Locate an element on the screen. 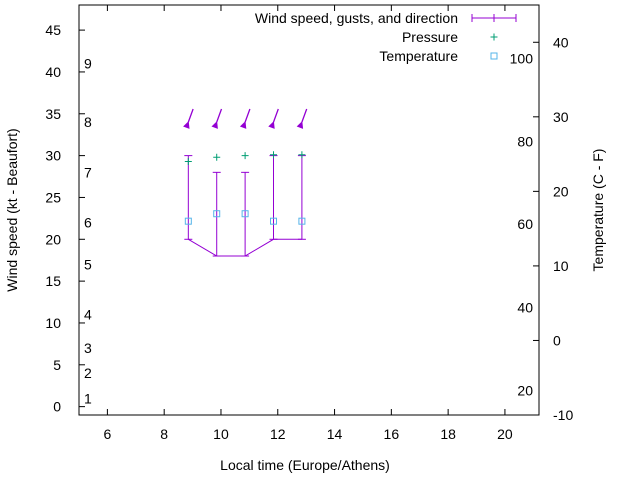  y2-axis-title: Temperature (C - F) is located at coordinates (598, 210).